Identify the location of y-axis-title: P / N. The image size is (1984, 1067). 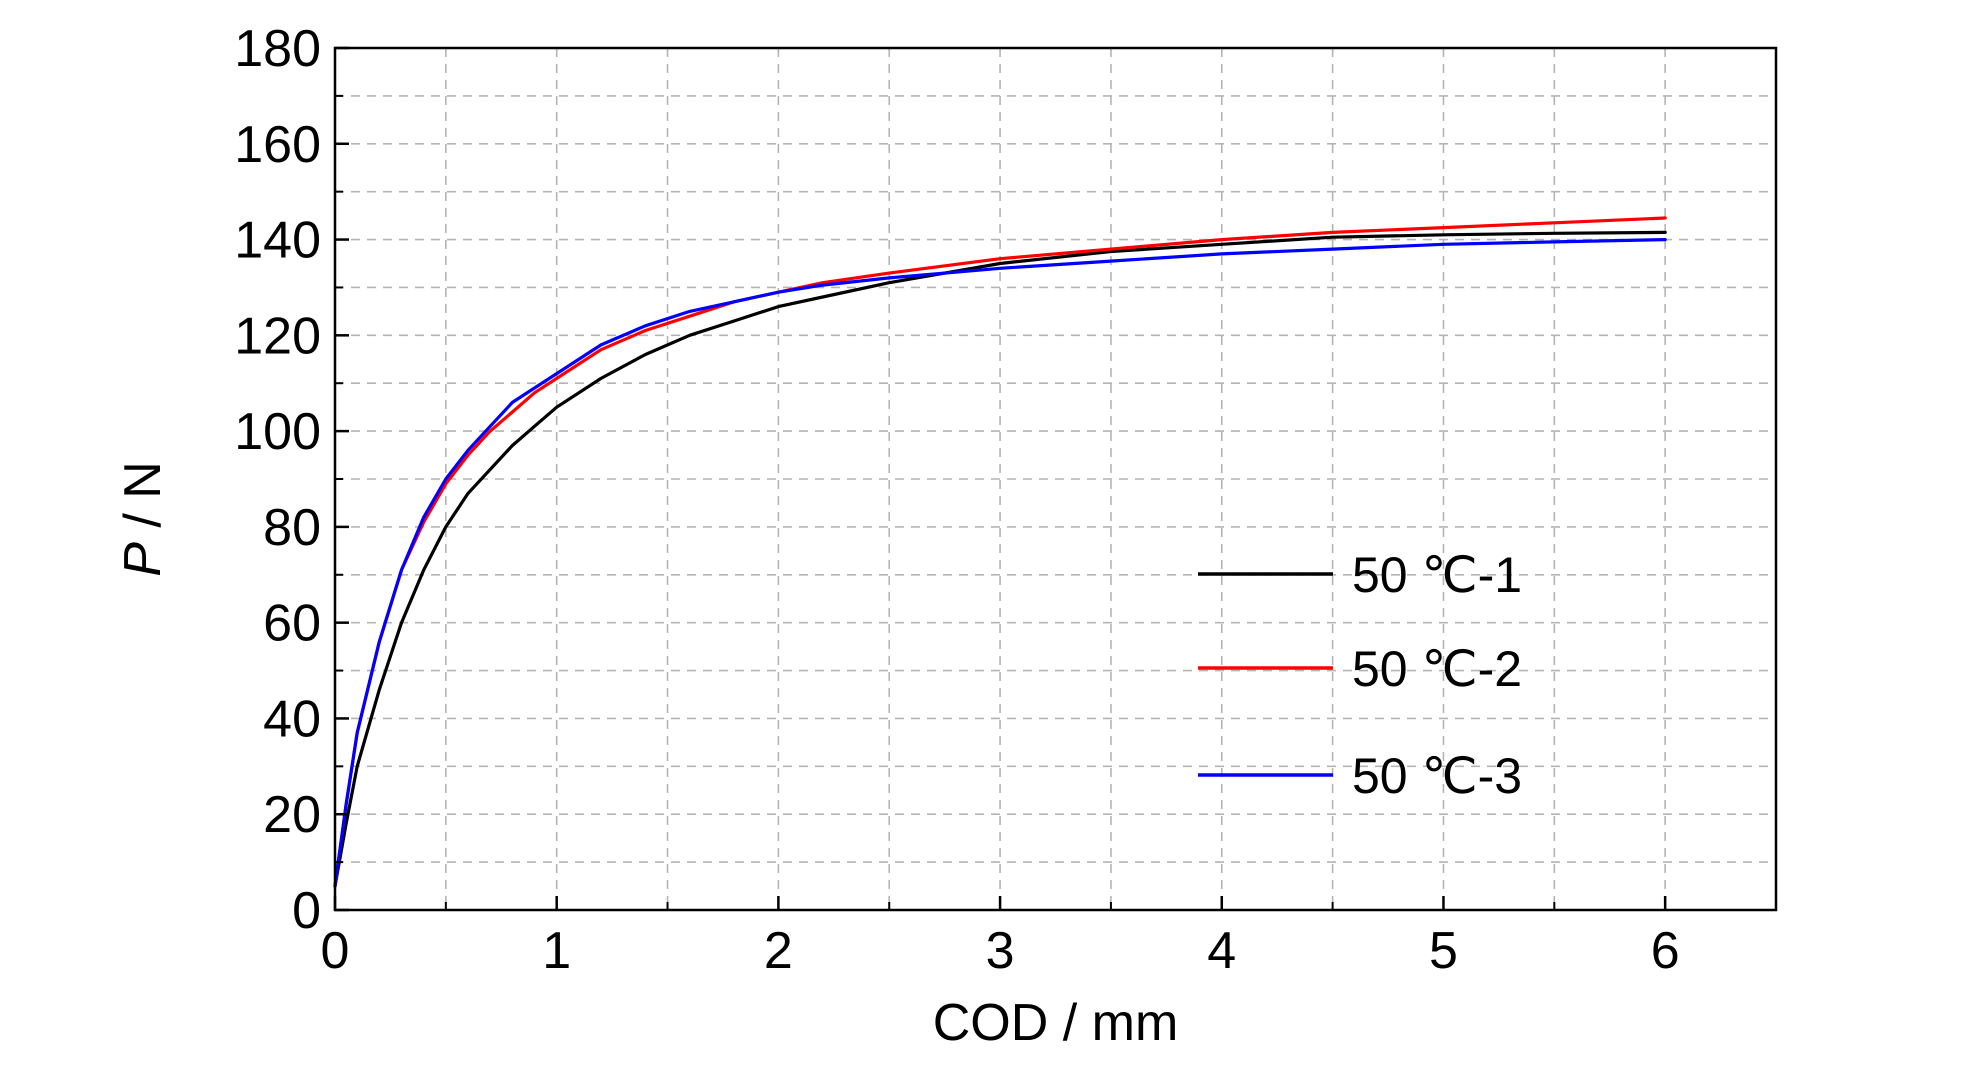
(143, 519).